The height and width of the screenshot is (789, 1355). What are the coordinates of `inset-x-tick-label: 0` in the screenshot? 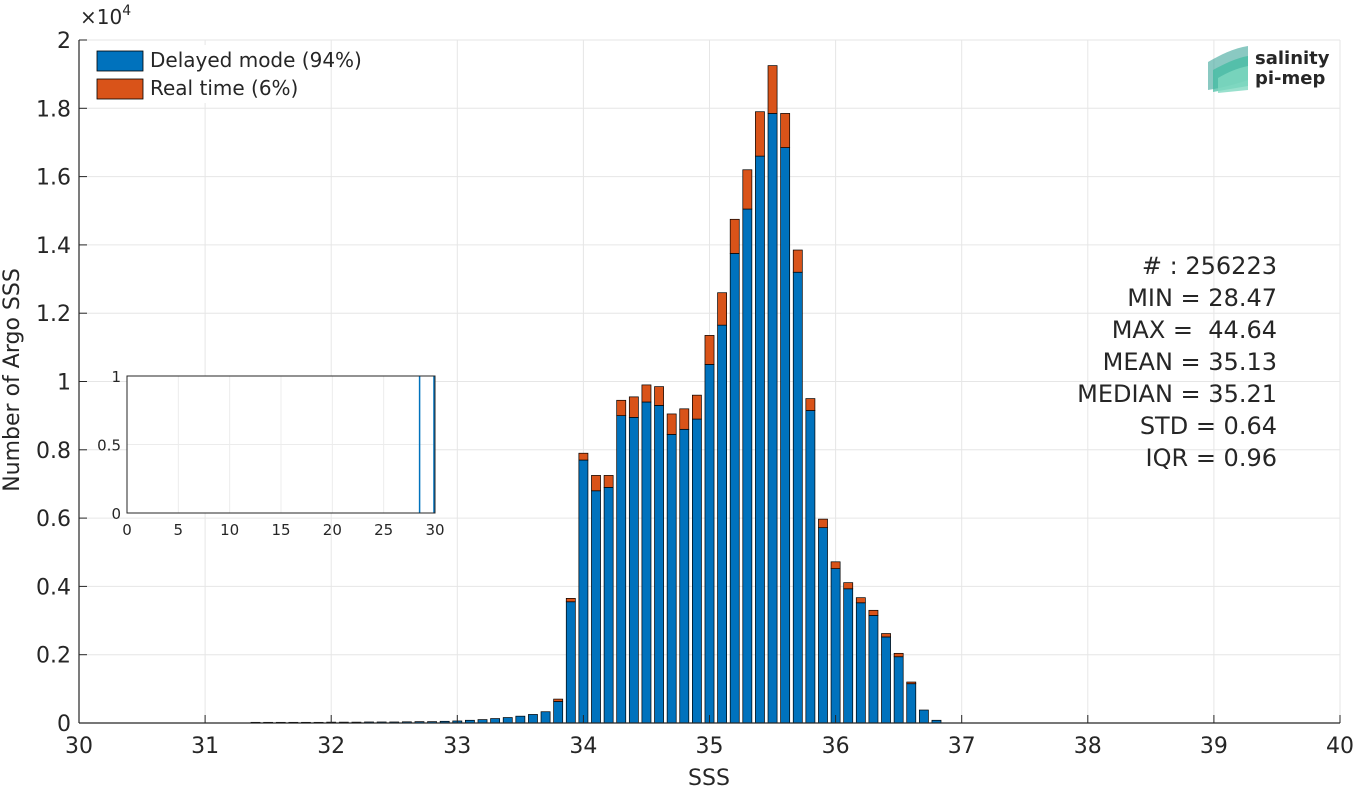 It's located at (127, 530).